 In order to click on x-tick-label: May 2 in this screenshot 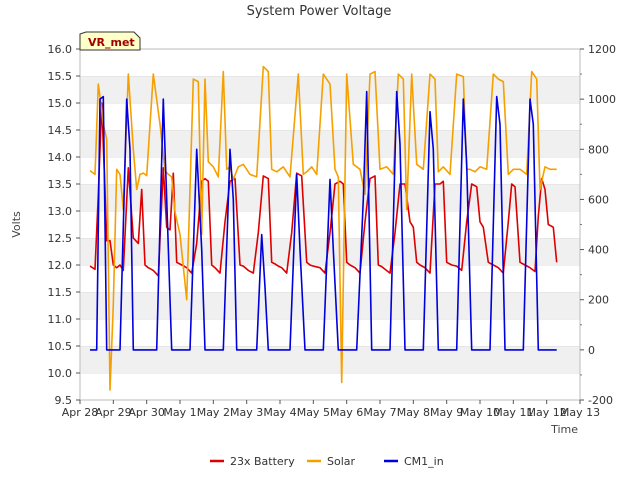, I will do `click(213, 412)`.